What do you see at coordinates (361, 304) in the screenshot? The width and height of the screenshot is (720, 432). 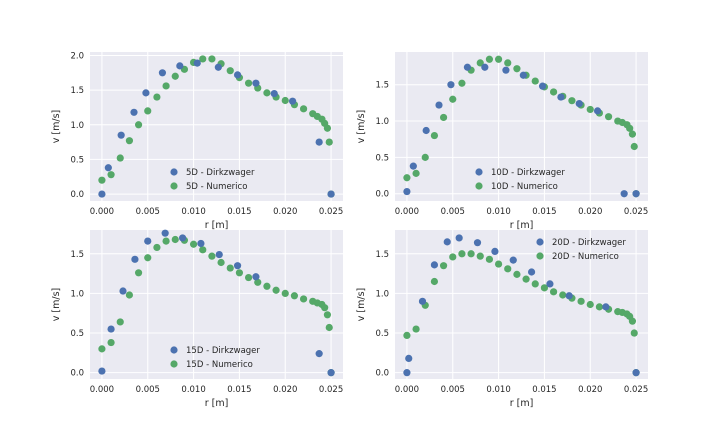 I see `y-axis-label: v [m/s]` at bounding box center [361, 304].